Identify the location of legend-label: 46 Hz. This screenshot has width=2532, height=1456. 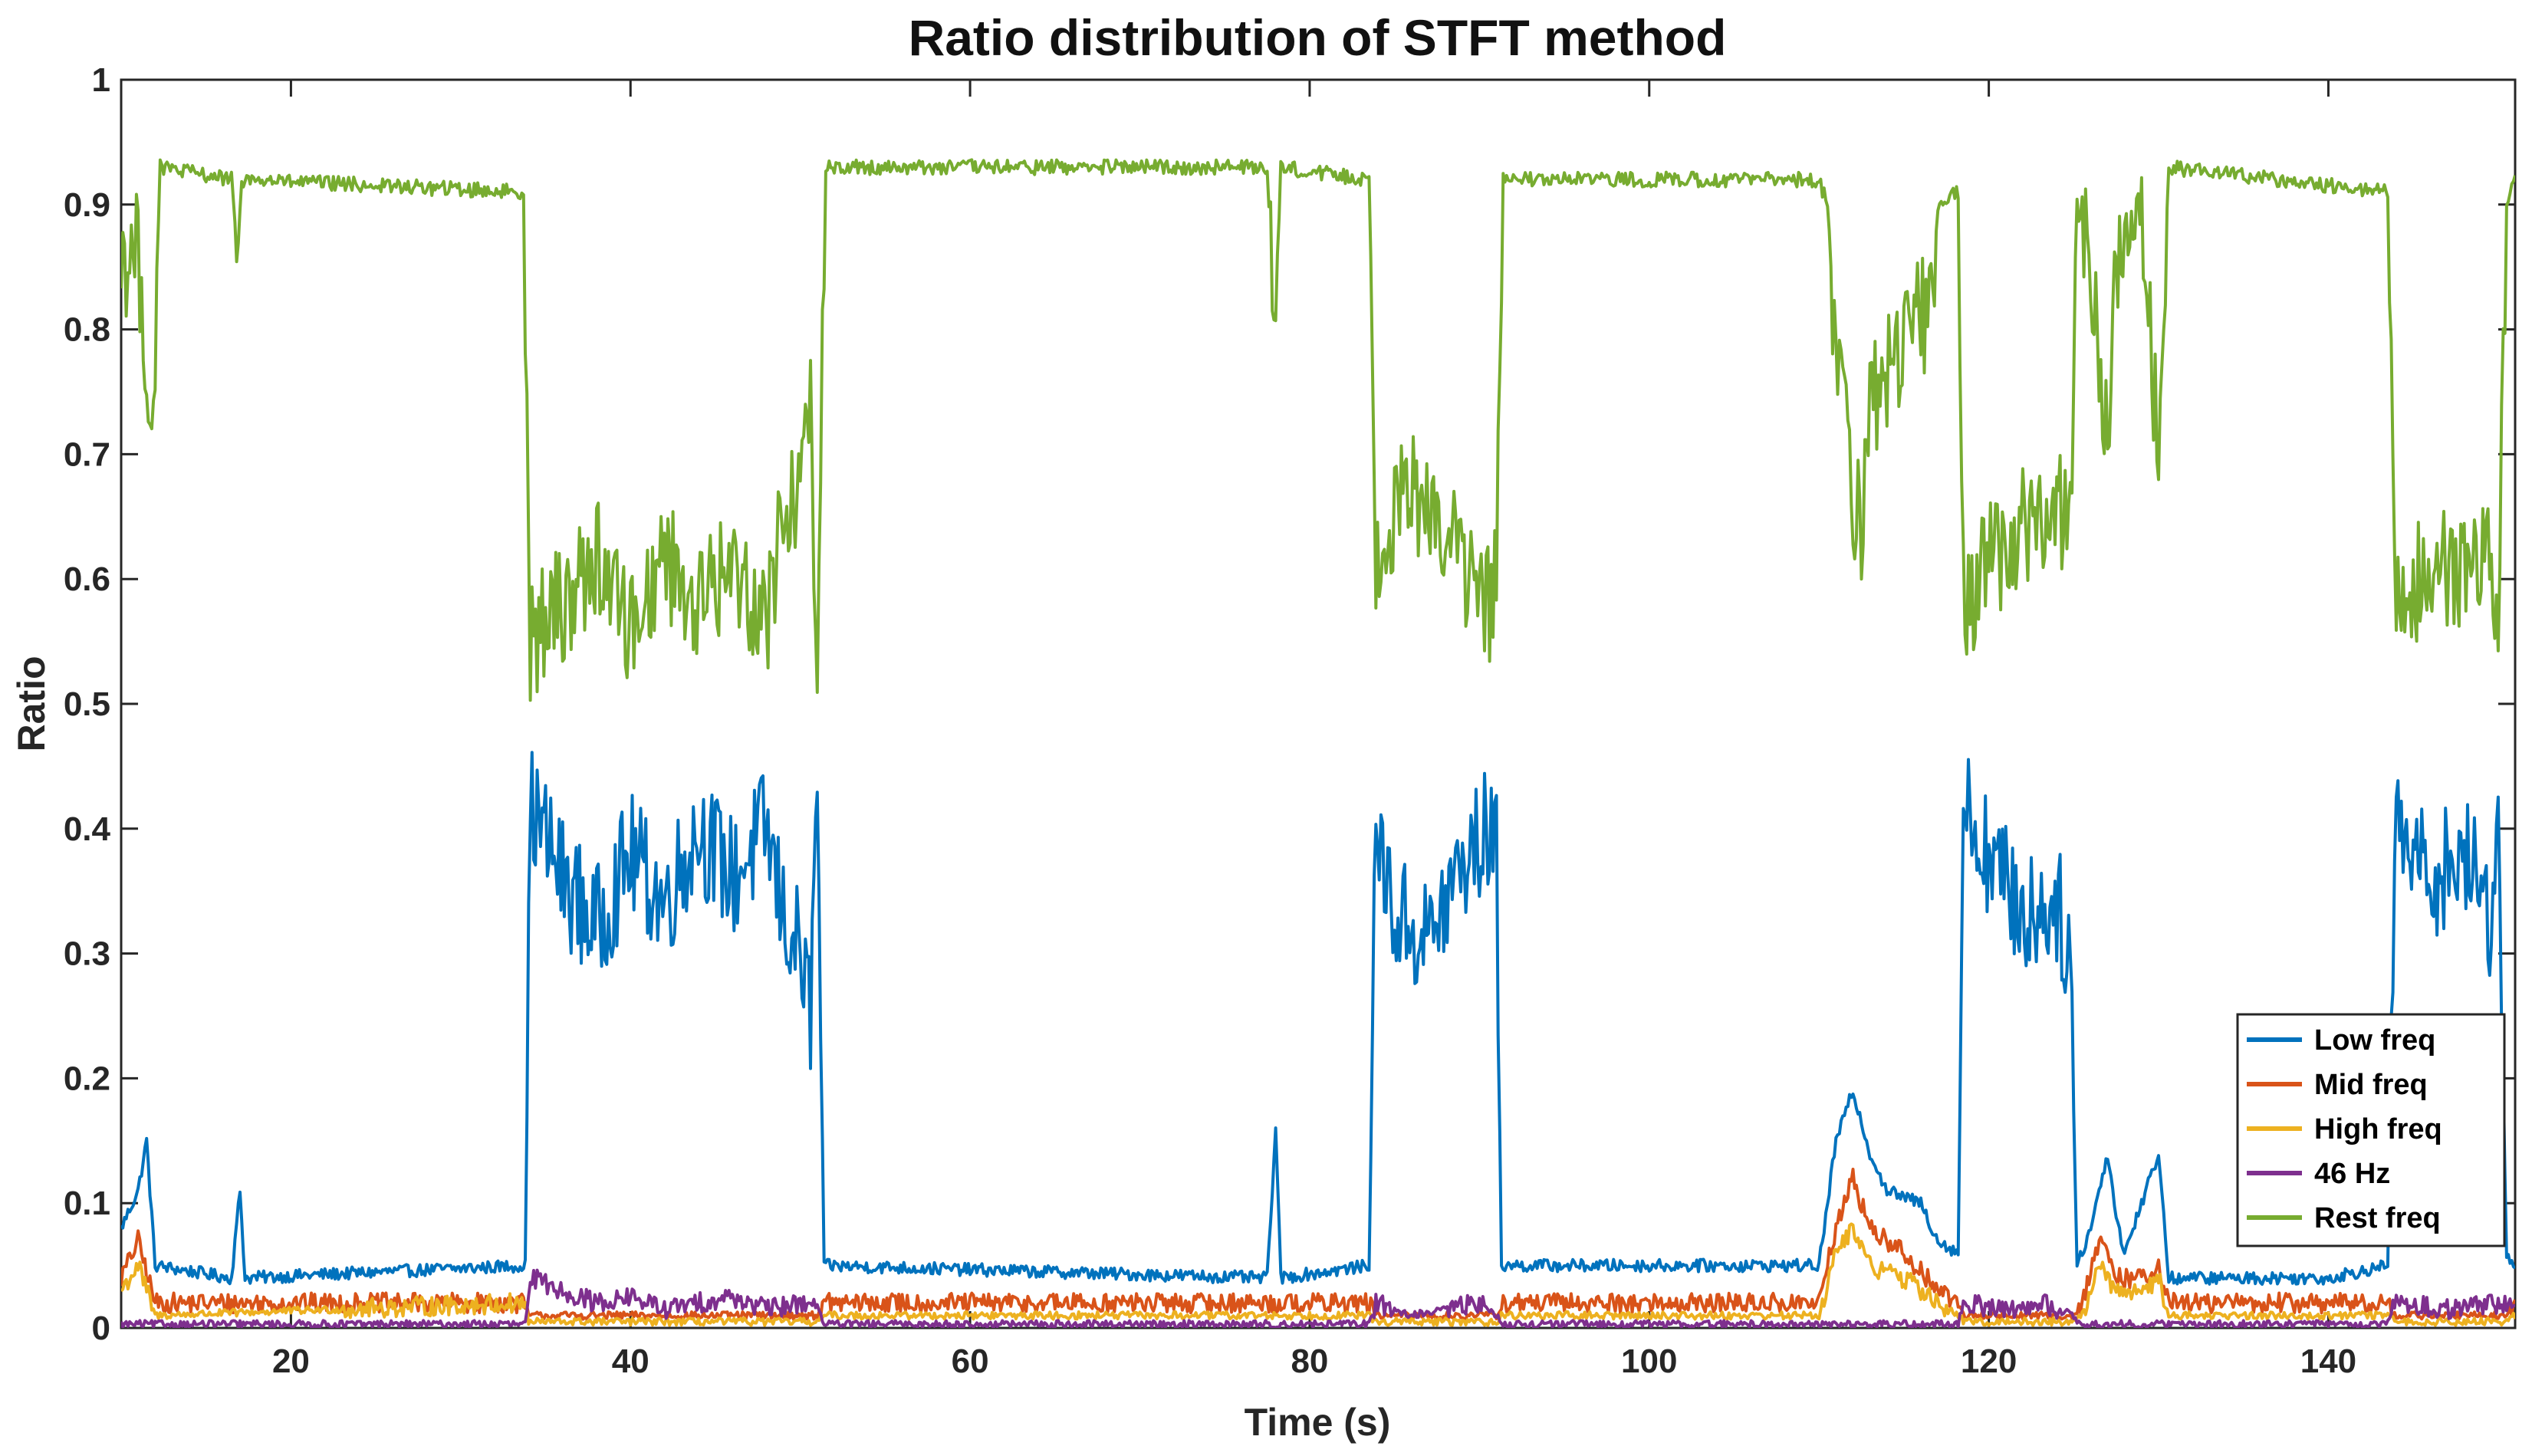
(2352, 1174).